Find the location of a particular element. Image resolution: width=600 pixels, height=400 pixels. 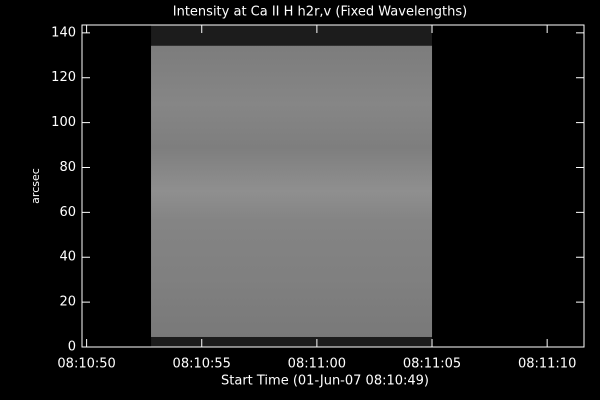

y-tick-label: 0 is located at coordinates (72, 347).